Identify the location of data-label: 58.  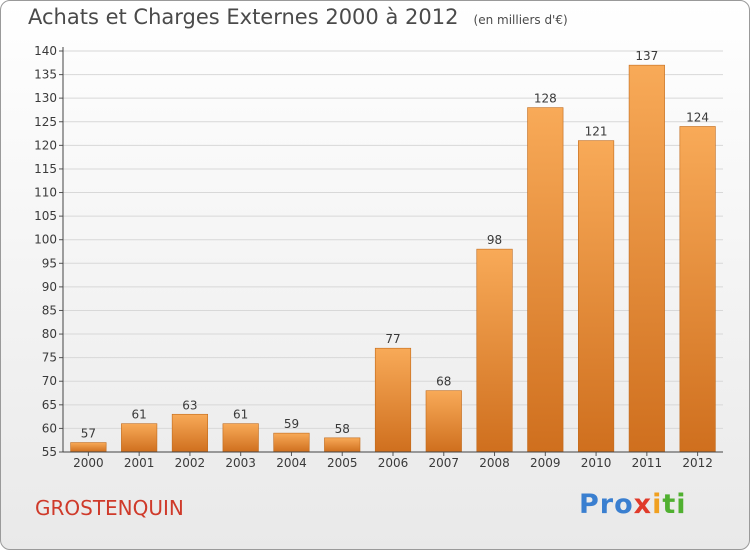
(342, 429).